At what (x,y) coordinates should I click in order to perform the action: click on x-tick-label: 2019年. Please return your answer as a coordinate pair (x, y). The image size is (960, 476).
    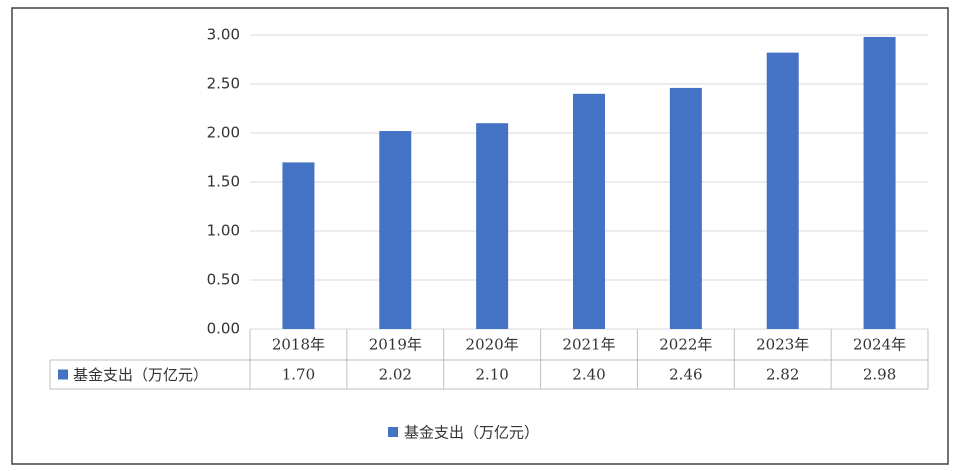
    Looking at the image, I should click on (395, 345).